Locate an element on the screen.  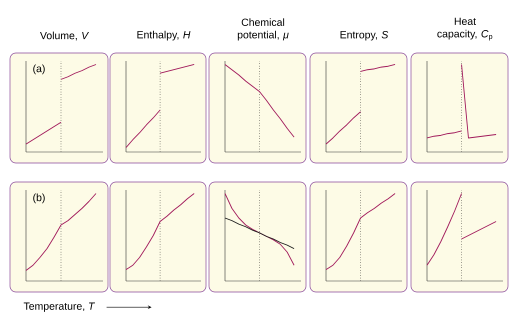
chart-title: Entropy, S is located at coordinates (364, 35).